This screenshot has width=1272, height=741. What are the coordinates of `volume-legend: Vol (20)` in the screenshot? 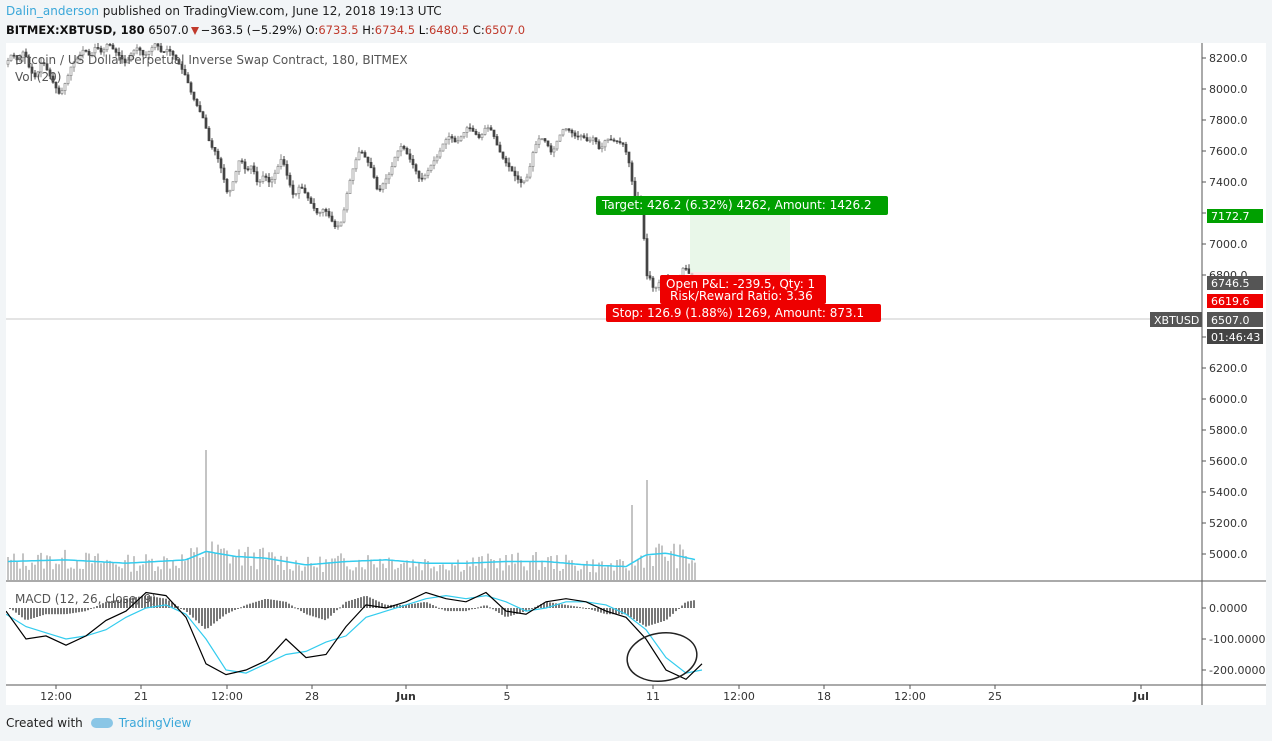 It's located at (38, 77).